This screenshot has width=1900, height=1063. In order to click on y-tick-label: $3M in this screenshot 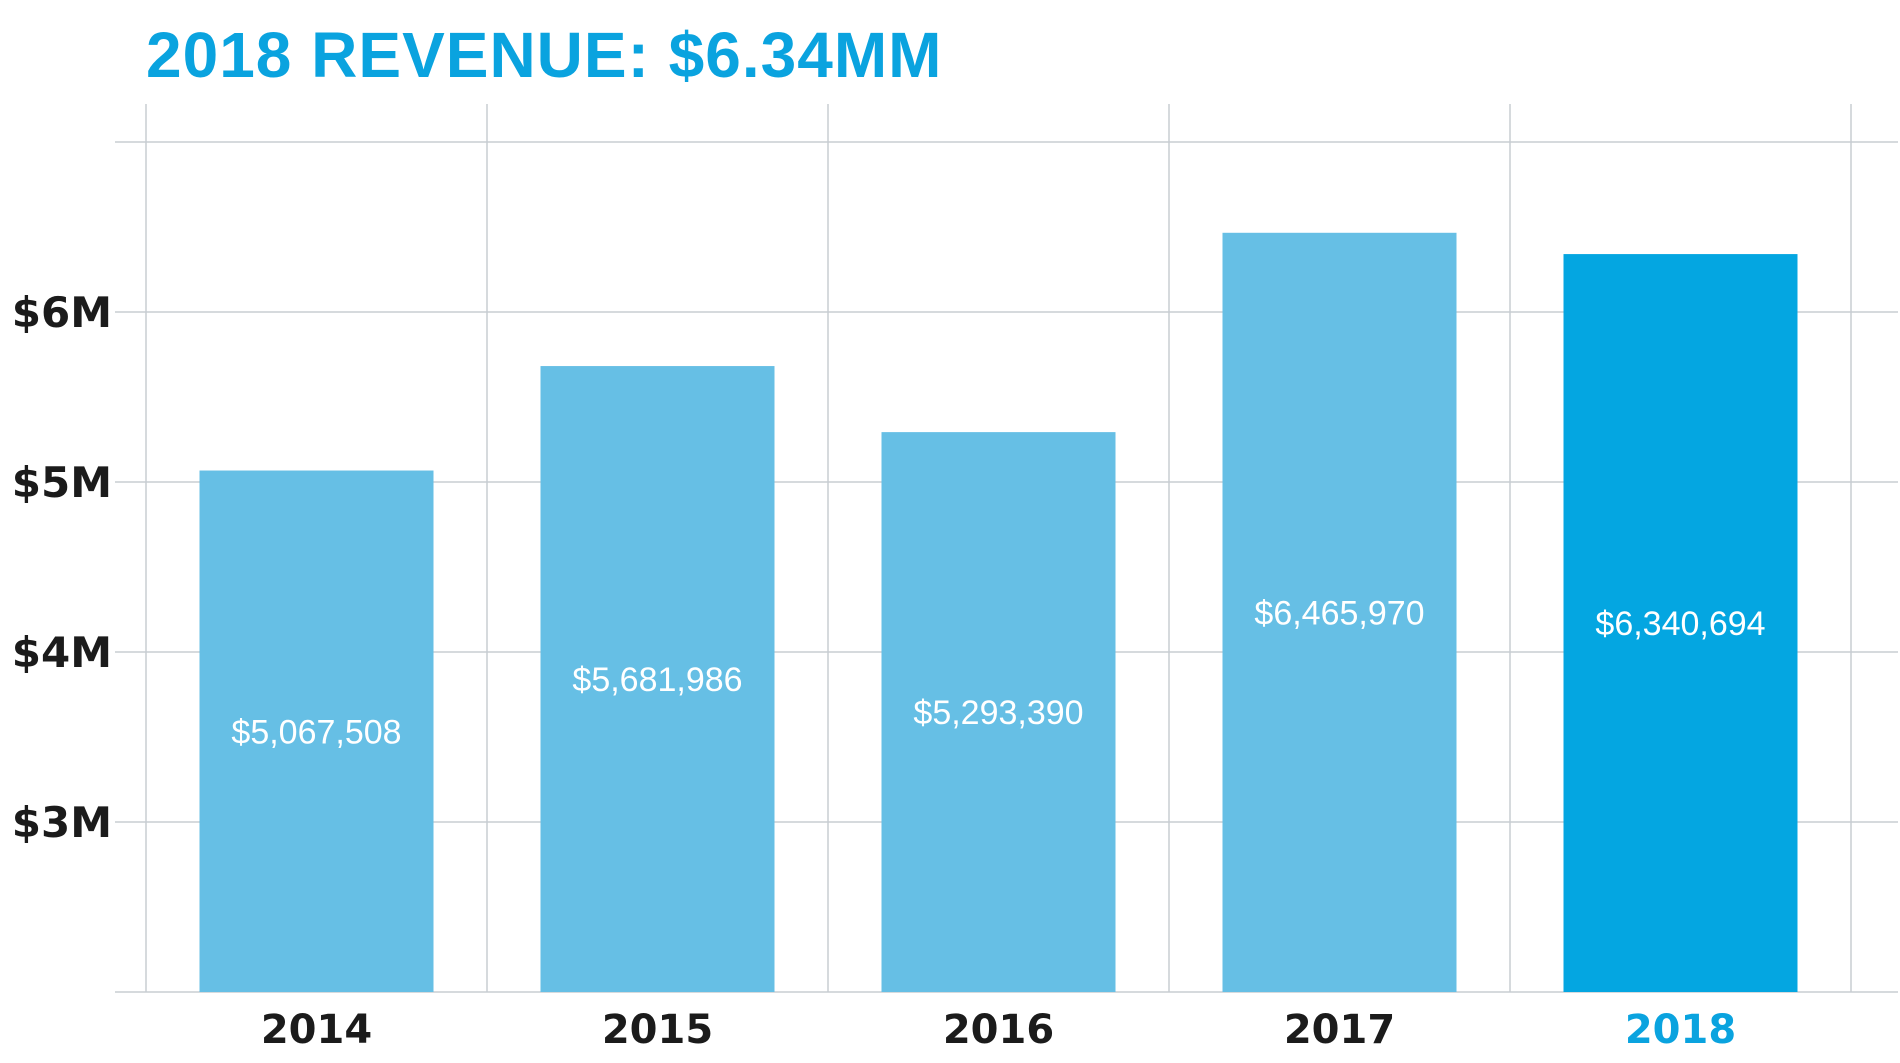, I will do `click(62, 822)`.